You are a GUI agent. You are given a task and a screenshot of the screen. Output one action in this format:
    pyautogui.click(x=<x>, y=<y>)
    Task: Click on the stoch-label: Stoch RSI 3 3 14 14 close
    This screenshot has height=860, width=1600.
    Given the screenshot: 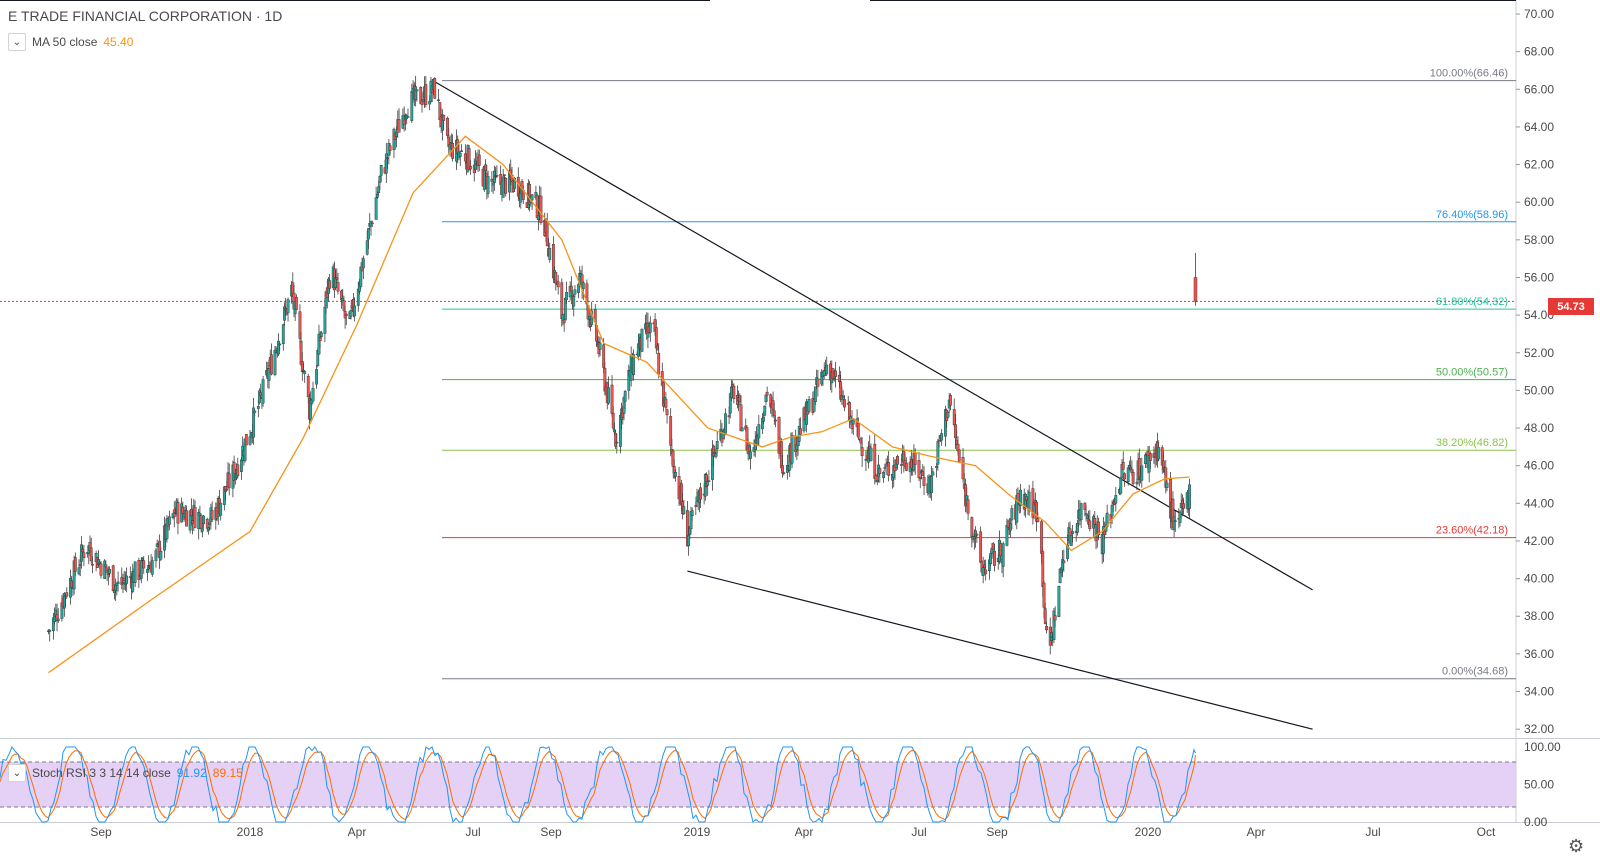 What is the action you would take?
    pyautogui.click(x=101, y=773)
    